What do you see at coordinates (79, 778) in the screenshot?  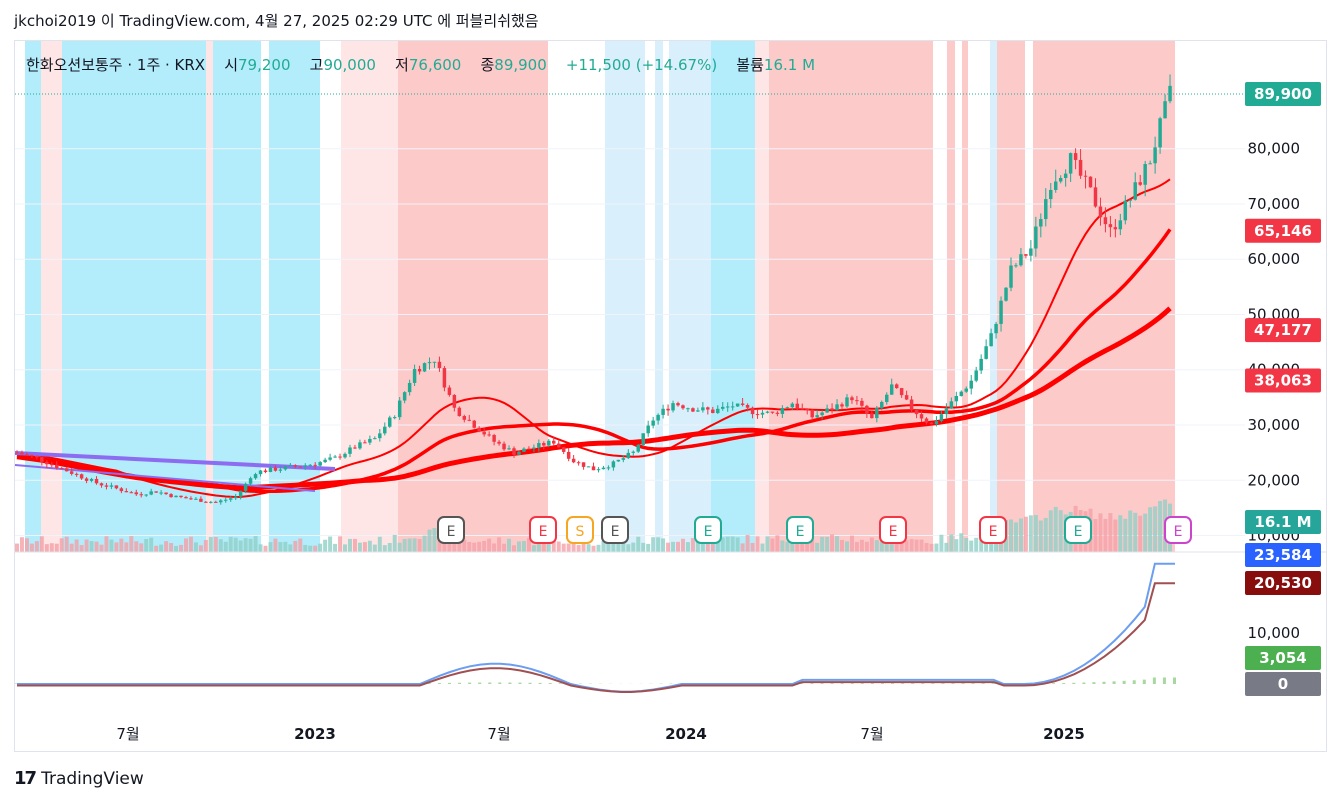 I see `tradingview-brand: 17 TradingView` at bounding box center [79, 778].